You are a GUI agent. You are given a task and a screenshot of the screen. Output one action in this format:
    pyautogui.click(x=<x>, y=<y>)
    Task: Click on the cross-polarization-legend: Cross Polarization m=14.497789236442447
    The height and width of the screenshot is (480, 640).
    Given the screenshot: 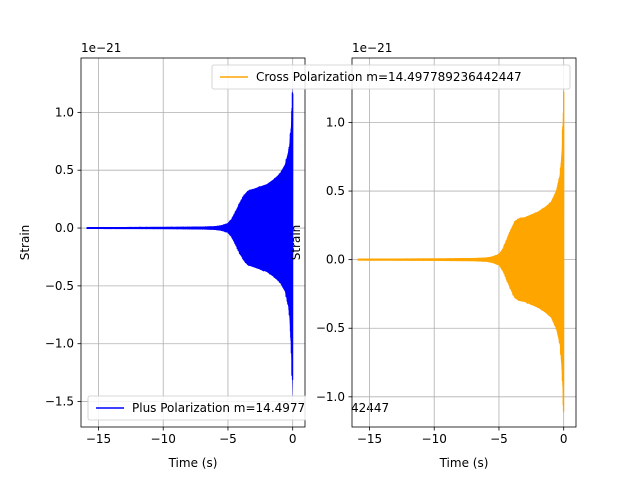 What is the action you would take?
    pyautogui.click(x=391, y=77)
    